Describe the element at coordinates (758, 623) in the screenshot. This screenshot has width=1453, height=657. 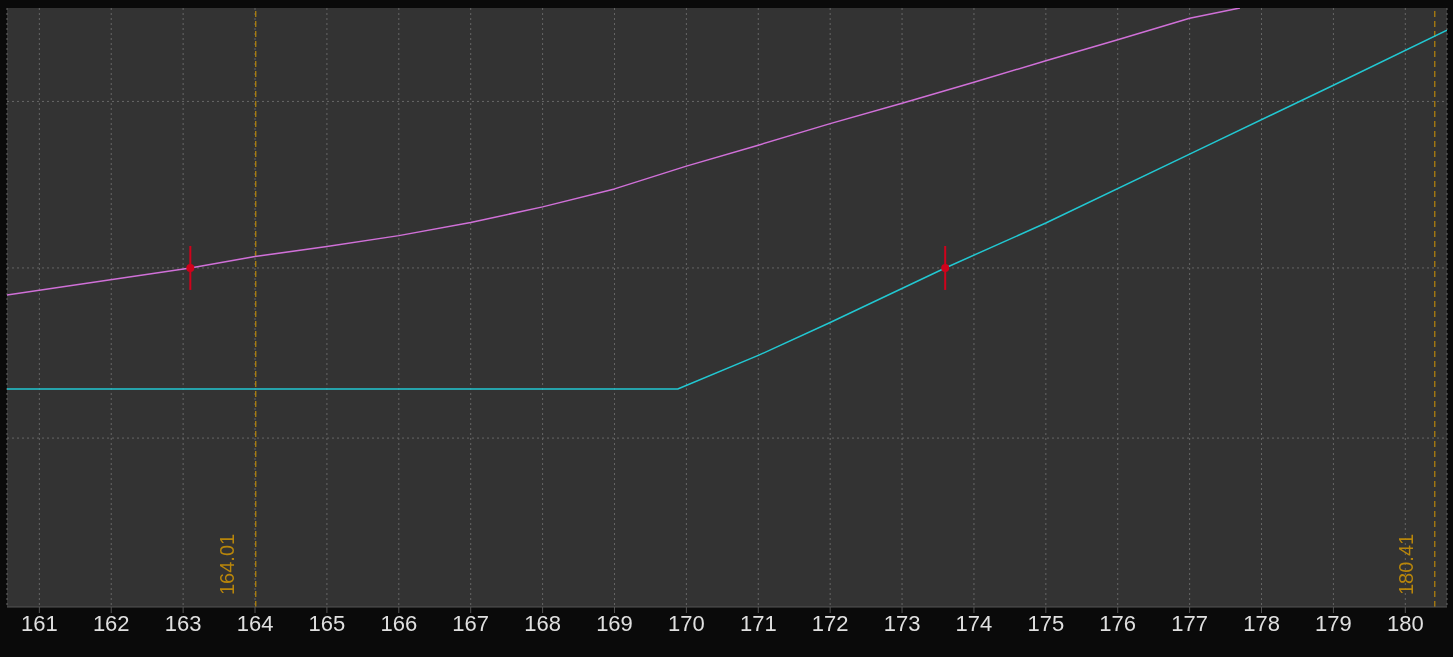
I see `x-tick-label: 171` at that location.